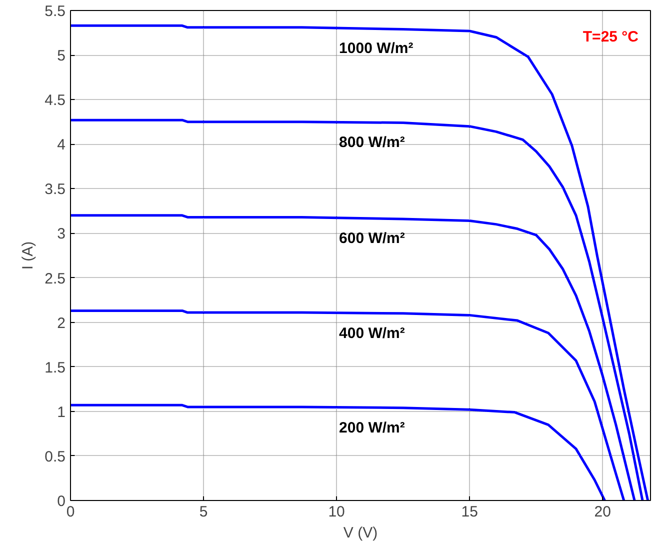  I want to click on y-tick-label: 1.5, so click(55, 367).